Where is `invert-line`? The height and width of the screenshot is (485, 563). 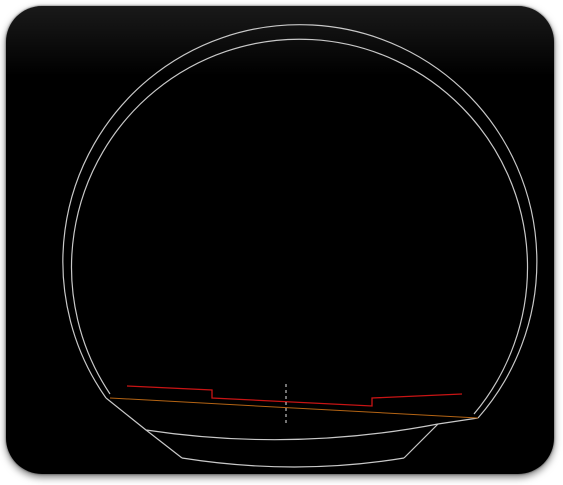 invert-line is located at coordinates (292, 419).